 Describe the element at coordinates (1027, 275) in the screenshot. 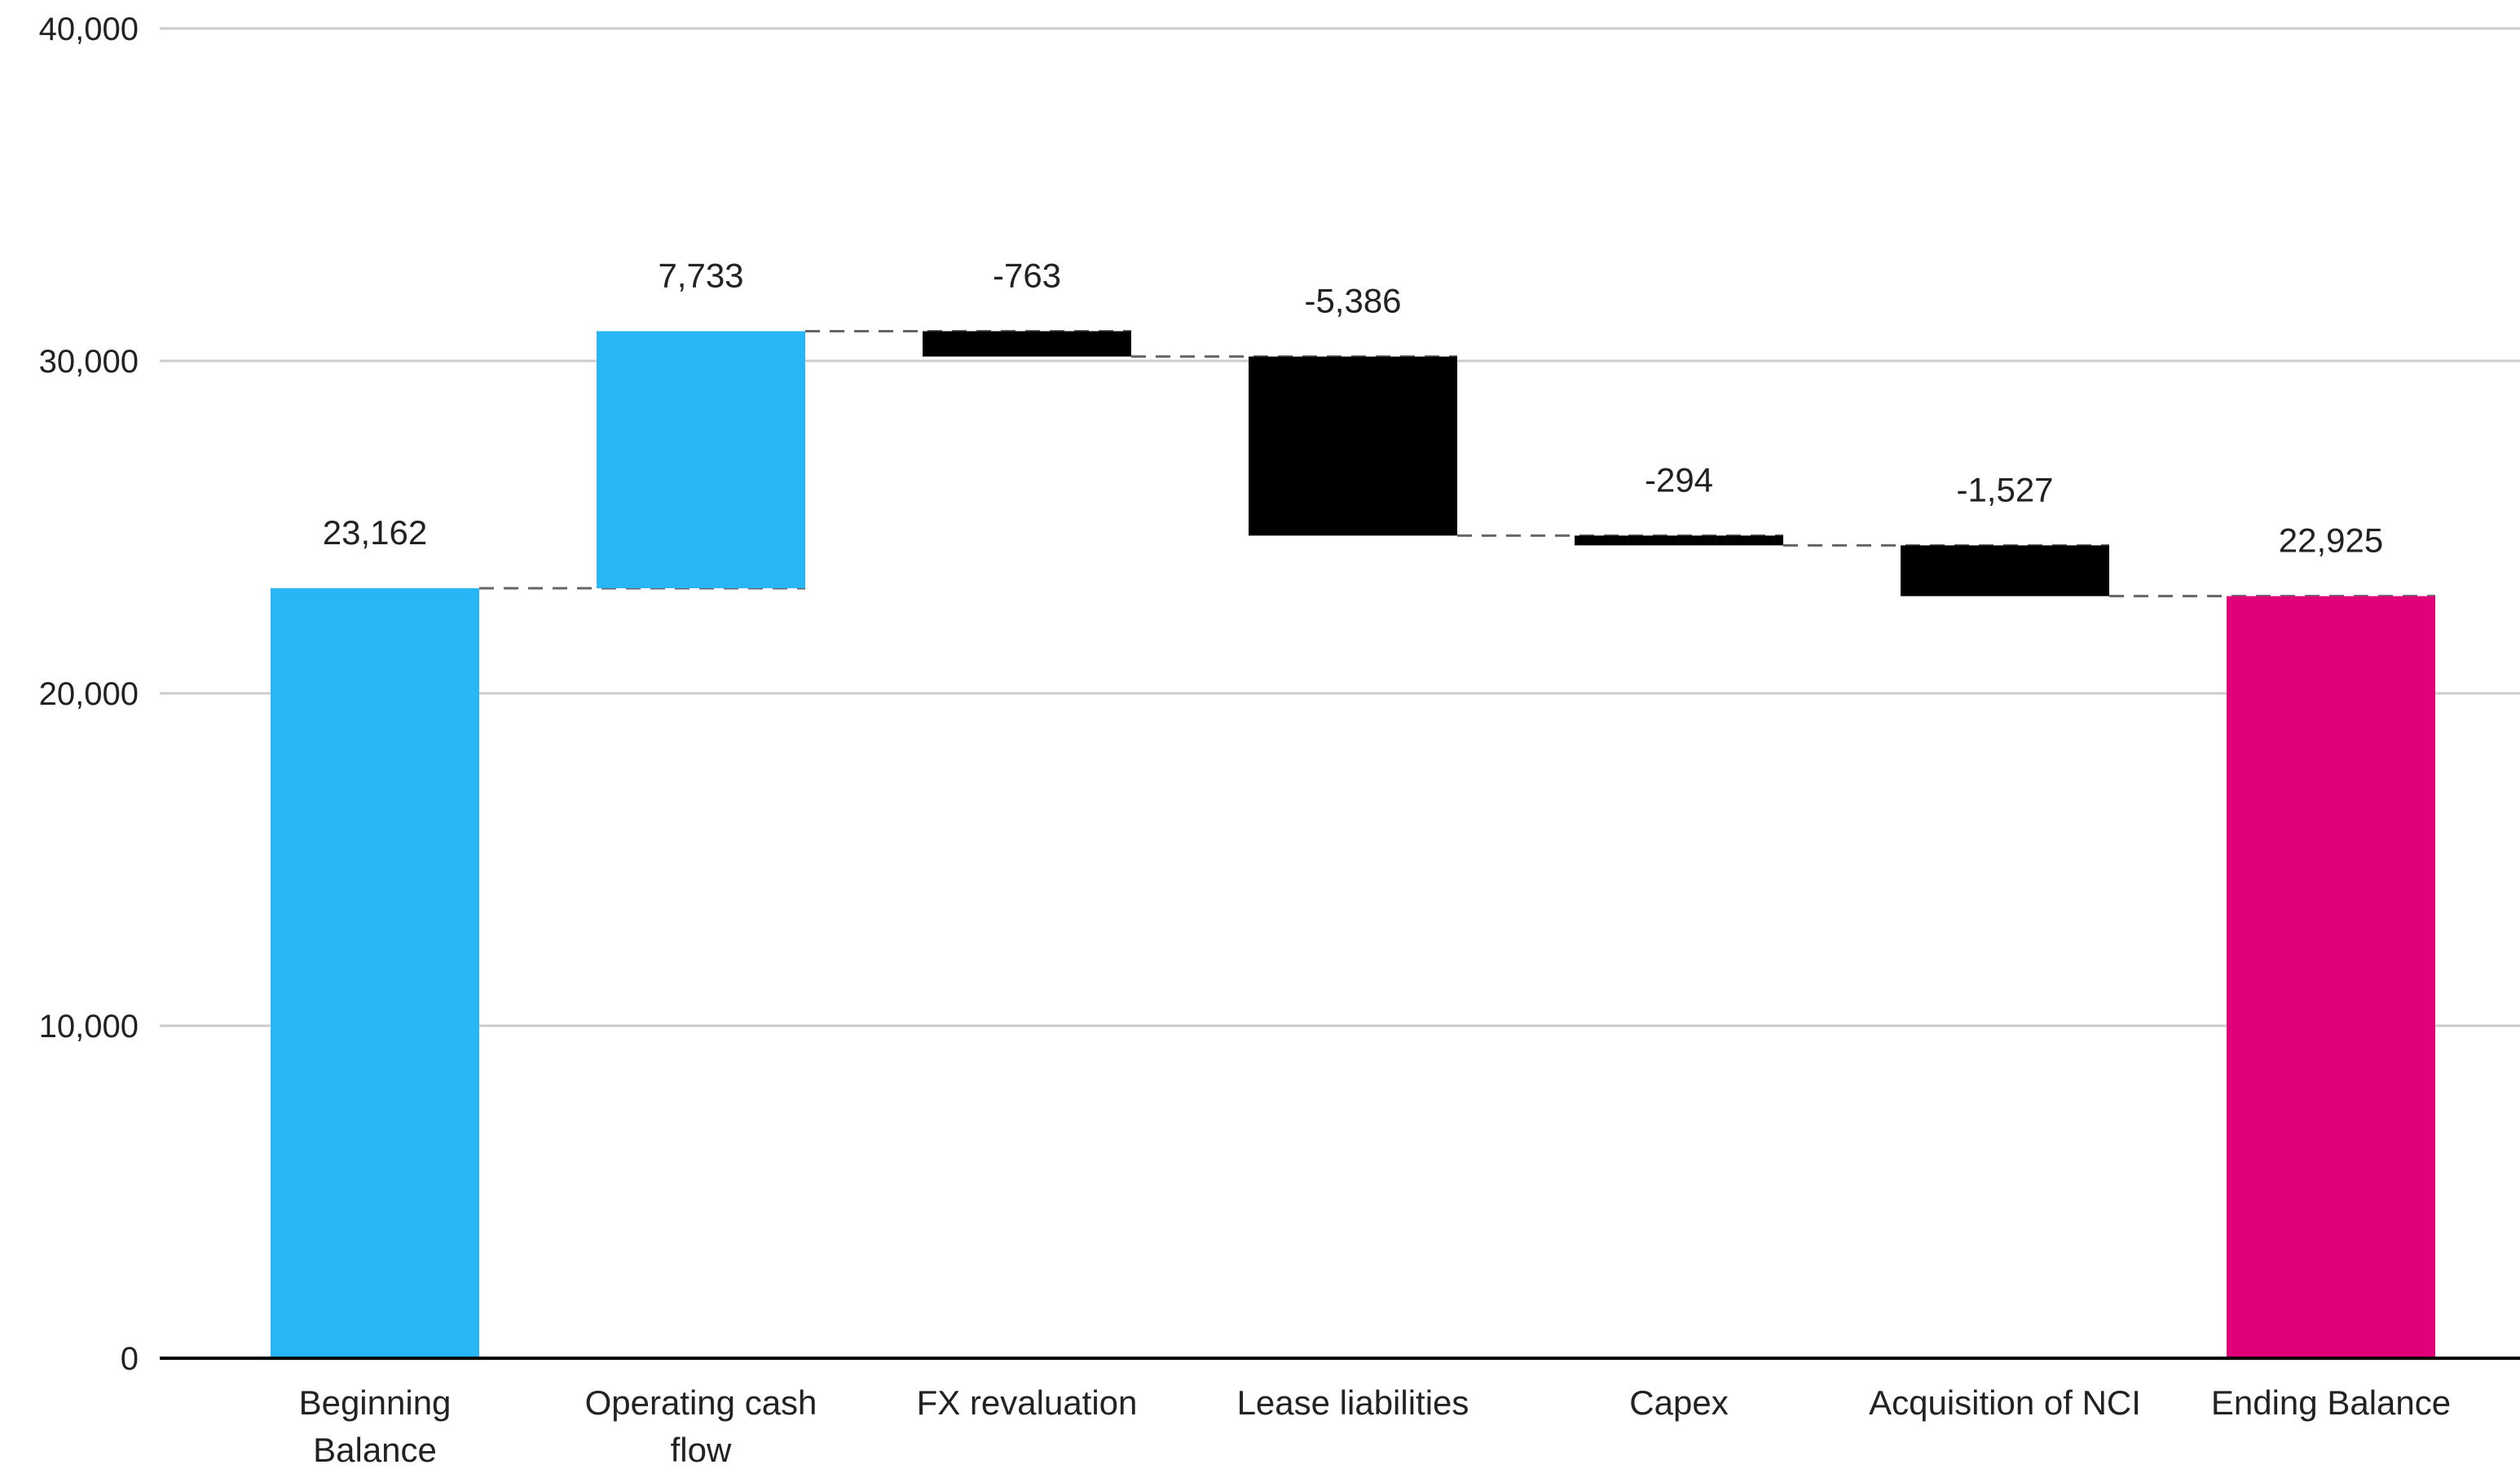

I see `data-label: -763` at that location.